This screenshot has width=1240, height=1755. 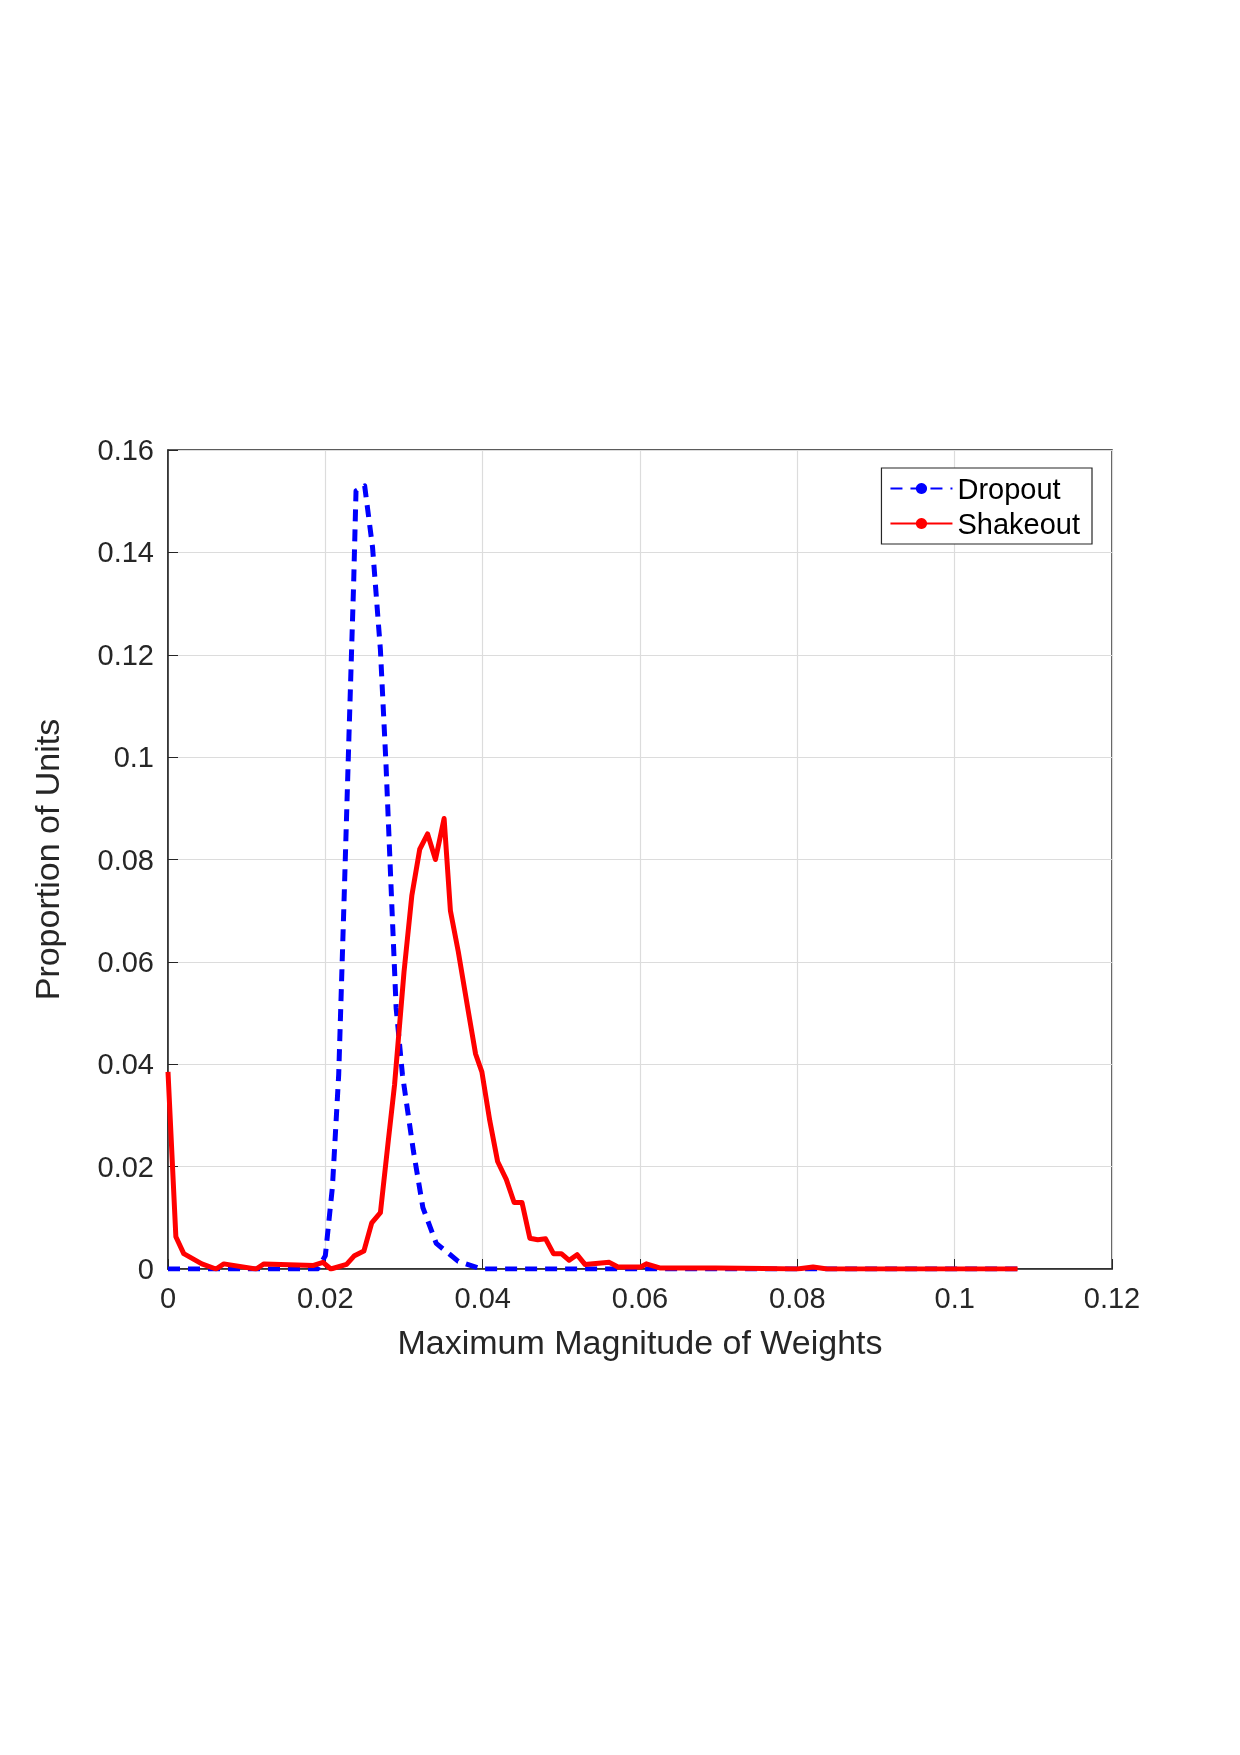 What do you see at coordinates (125, 1064) in the screenshot?
I see `y-tick-label: 0.04` at bounding box center [125, 1064].